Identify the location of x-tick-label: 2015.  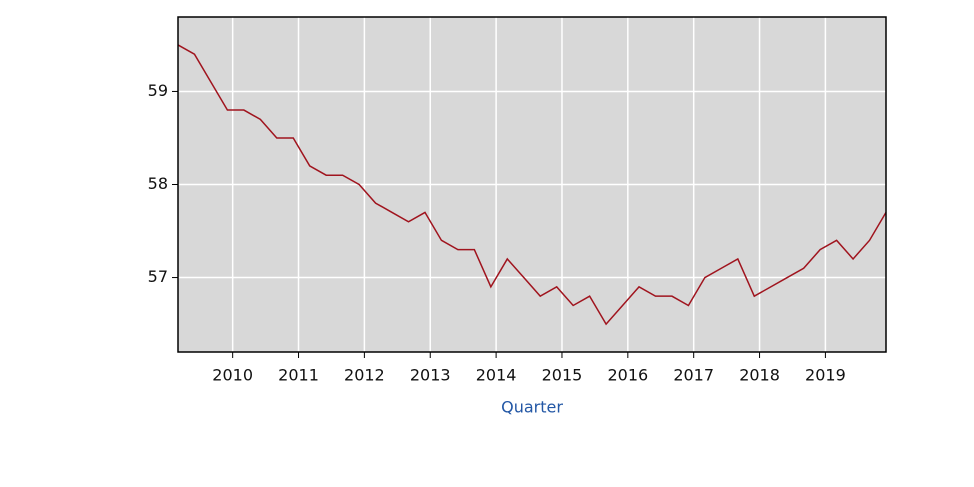
(562, 375).